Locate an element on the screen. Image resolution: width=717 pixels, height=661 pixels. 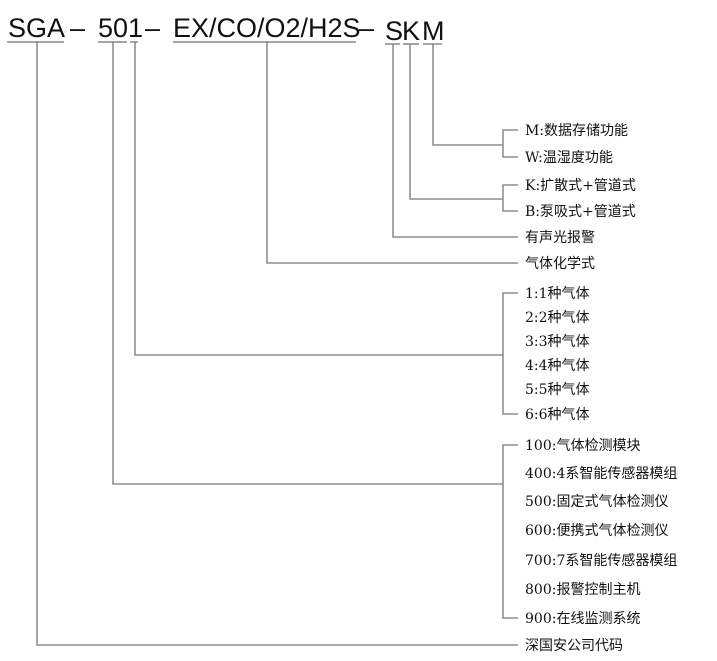
option-series-400: 400:4系智能传感器模组 is located at coordinates (601, 473).